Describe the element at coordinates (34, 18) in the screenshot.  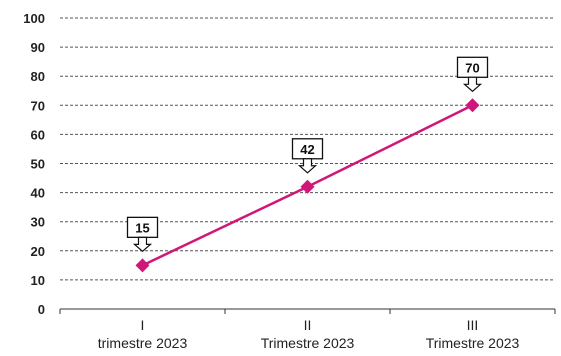
I see `y-tick-label: 100` at that location.